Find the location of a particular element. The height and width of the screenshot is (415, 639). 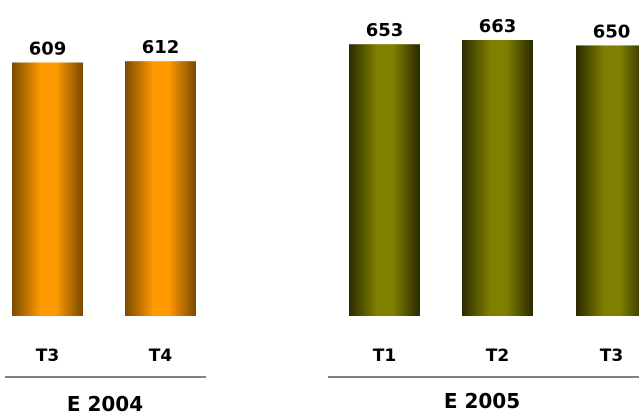

group-label: E 2005 is located at coordinates (482, 401).